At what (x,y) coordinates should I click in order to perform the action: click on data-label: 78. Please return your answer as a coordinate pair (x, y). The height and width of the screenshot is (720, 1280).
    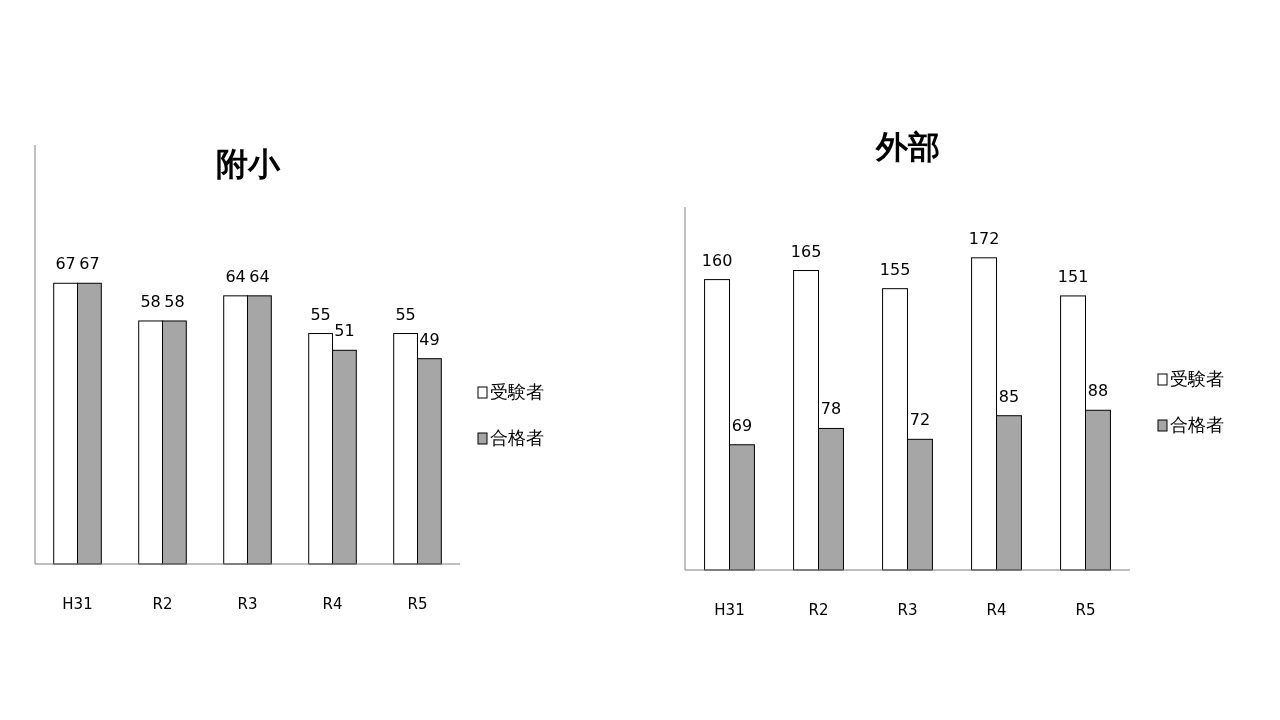
    Looking at the image, I should click on (831, 409).